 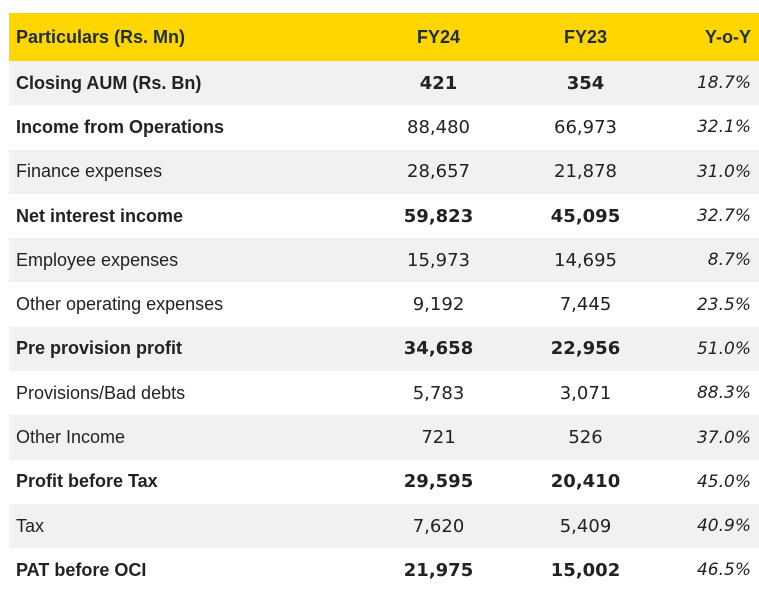 What do you see at coordinates (585, 526) in the screenshot?
I see `fy23-value: 5,409` at bounding box center [585, 526].